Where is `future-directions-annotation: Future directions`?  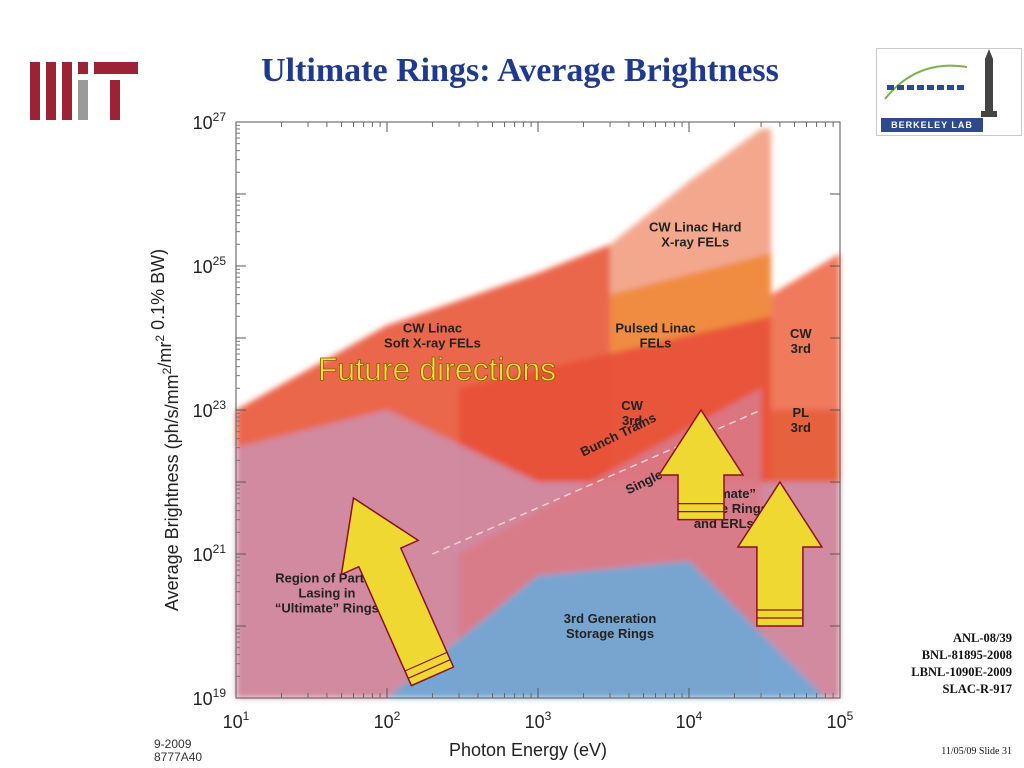
future-directions-annotation: Future directions is located at coordinates (437, 369).